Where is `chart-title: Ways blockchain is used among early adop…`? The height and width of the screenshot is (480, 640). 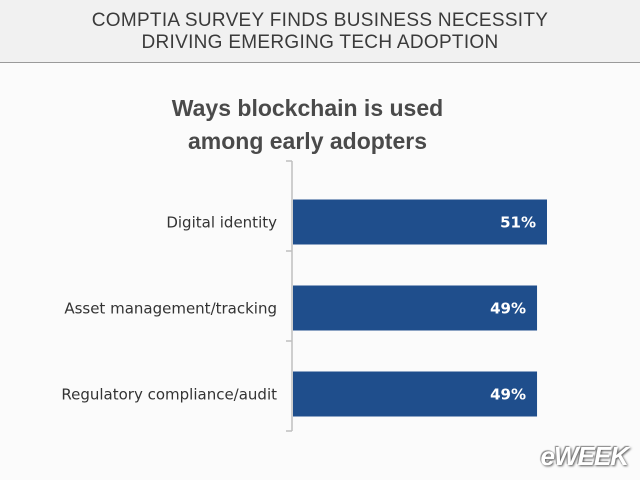
chart-title: Ways blockchain is used among early adop… is located at coordinates (307, 124).